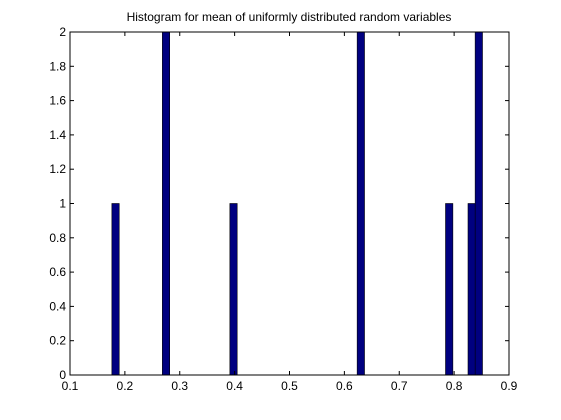  Describe the element at coordinates (454, 386) in the screenshot. I see `x-tick-label-7: 0.8` at that location.